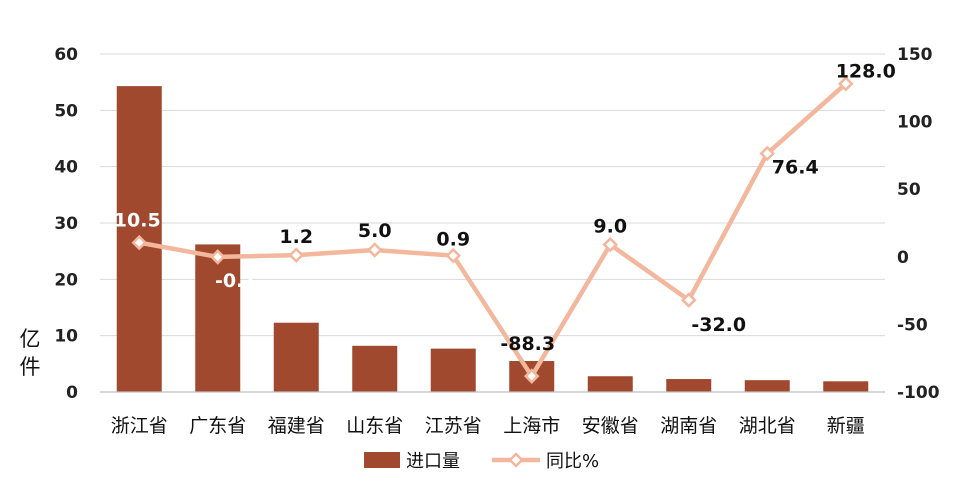 This screenshot has height=493, width=954. Describe the element at coordinates (30, 353) in the screenshot. I see `y-axis-label: 亿件` at that location.